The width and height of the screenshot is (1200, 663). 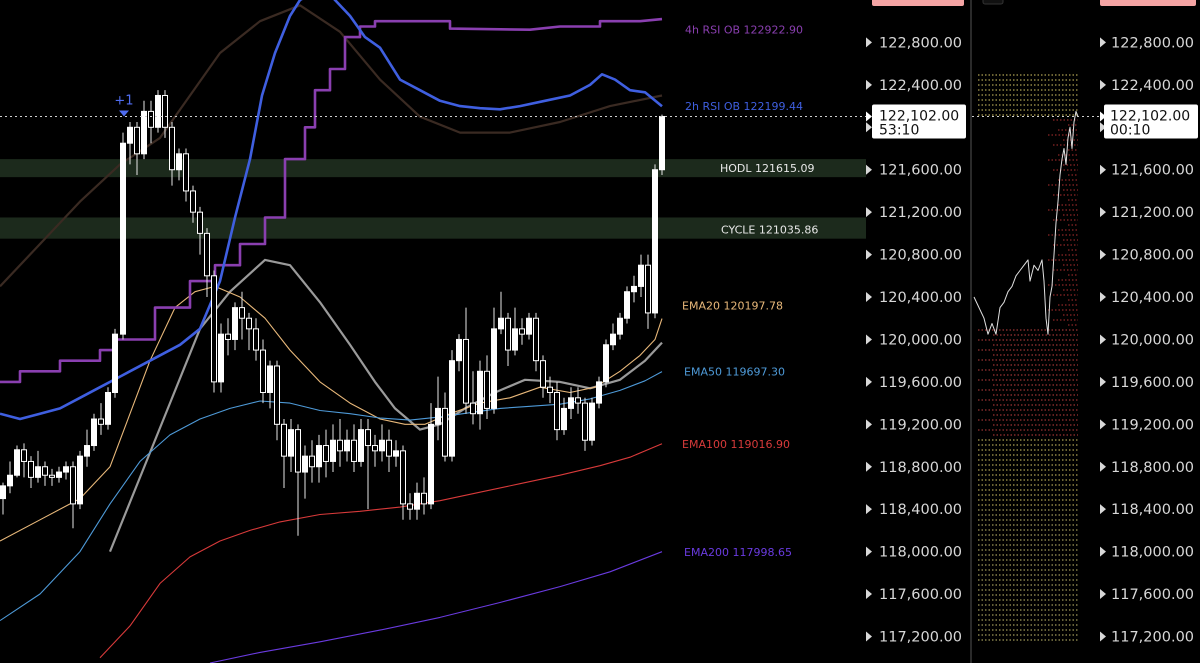 I want to click on label-ema20: EMA20 120197.78, so click(x=732, y=306).